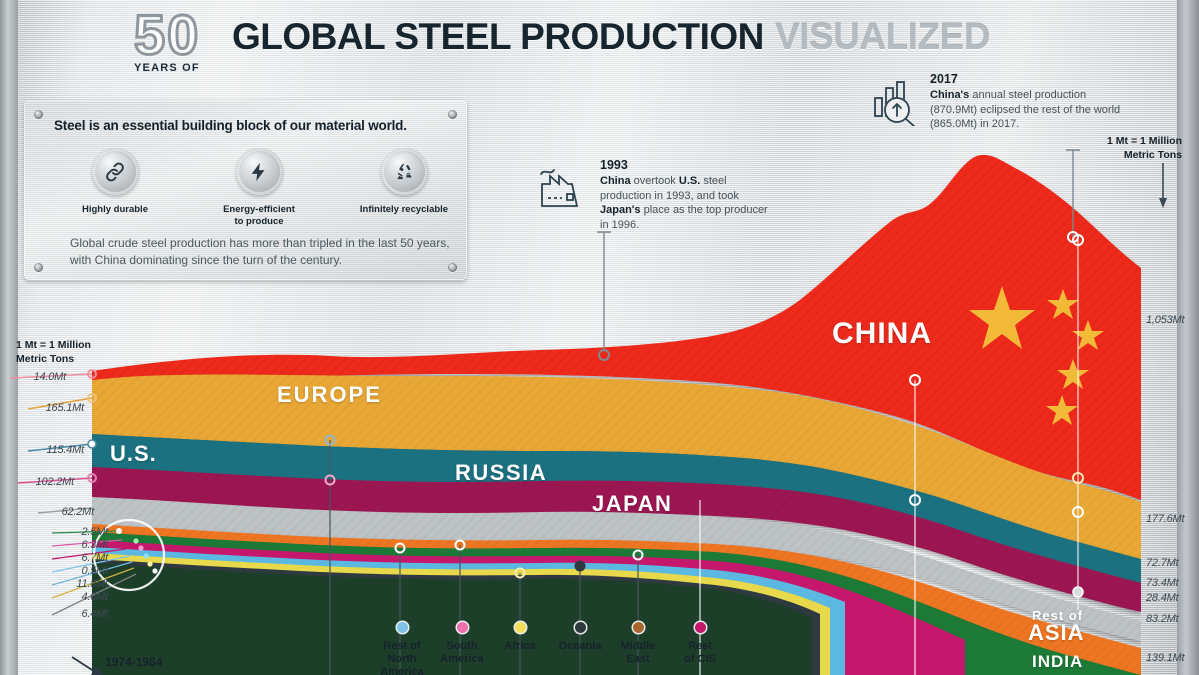 This screenshot has width=1199, height=675. What do you see at coordinates (50, 377) in the screenshot?
I see `axis-label-left-china: 14.0Mt` at bounding box center [50, 377].